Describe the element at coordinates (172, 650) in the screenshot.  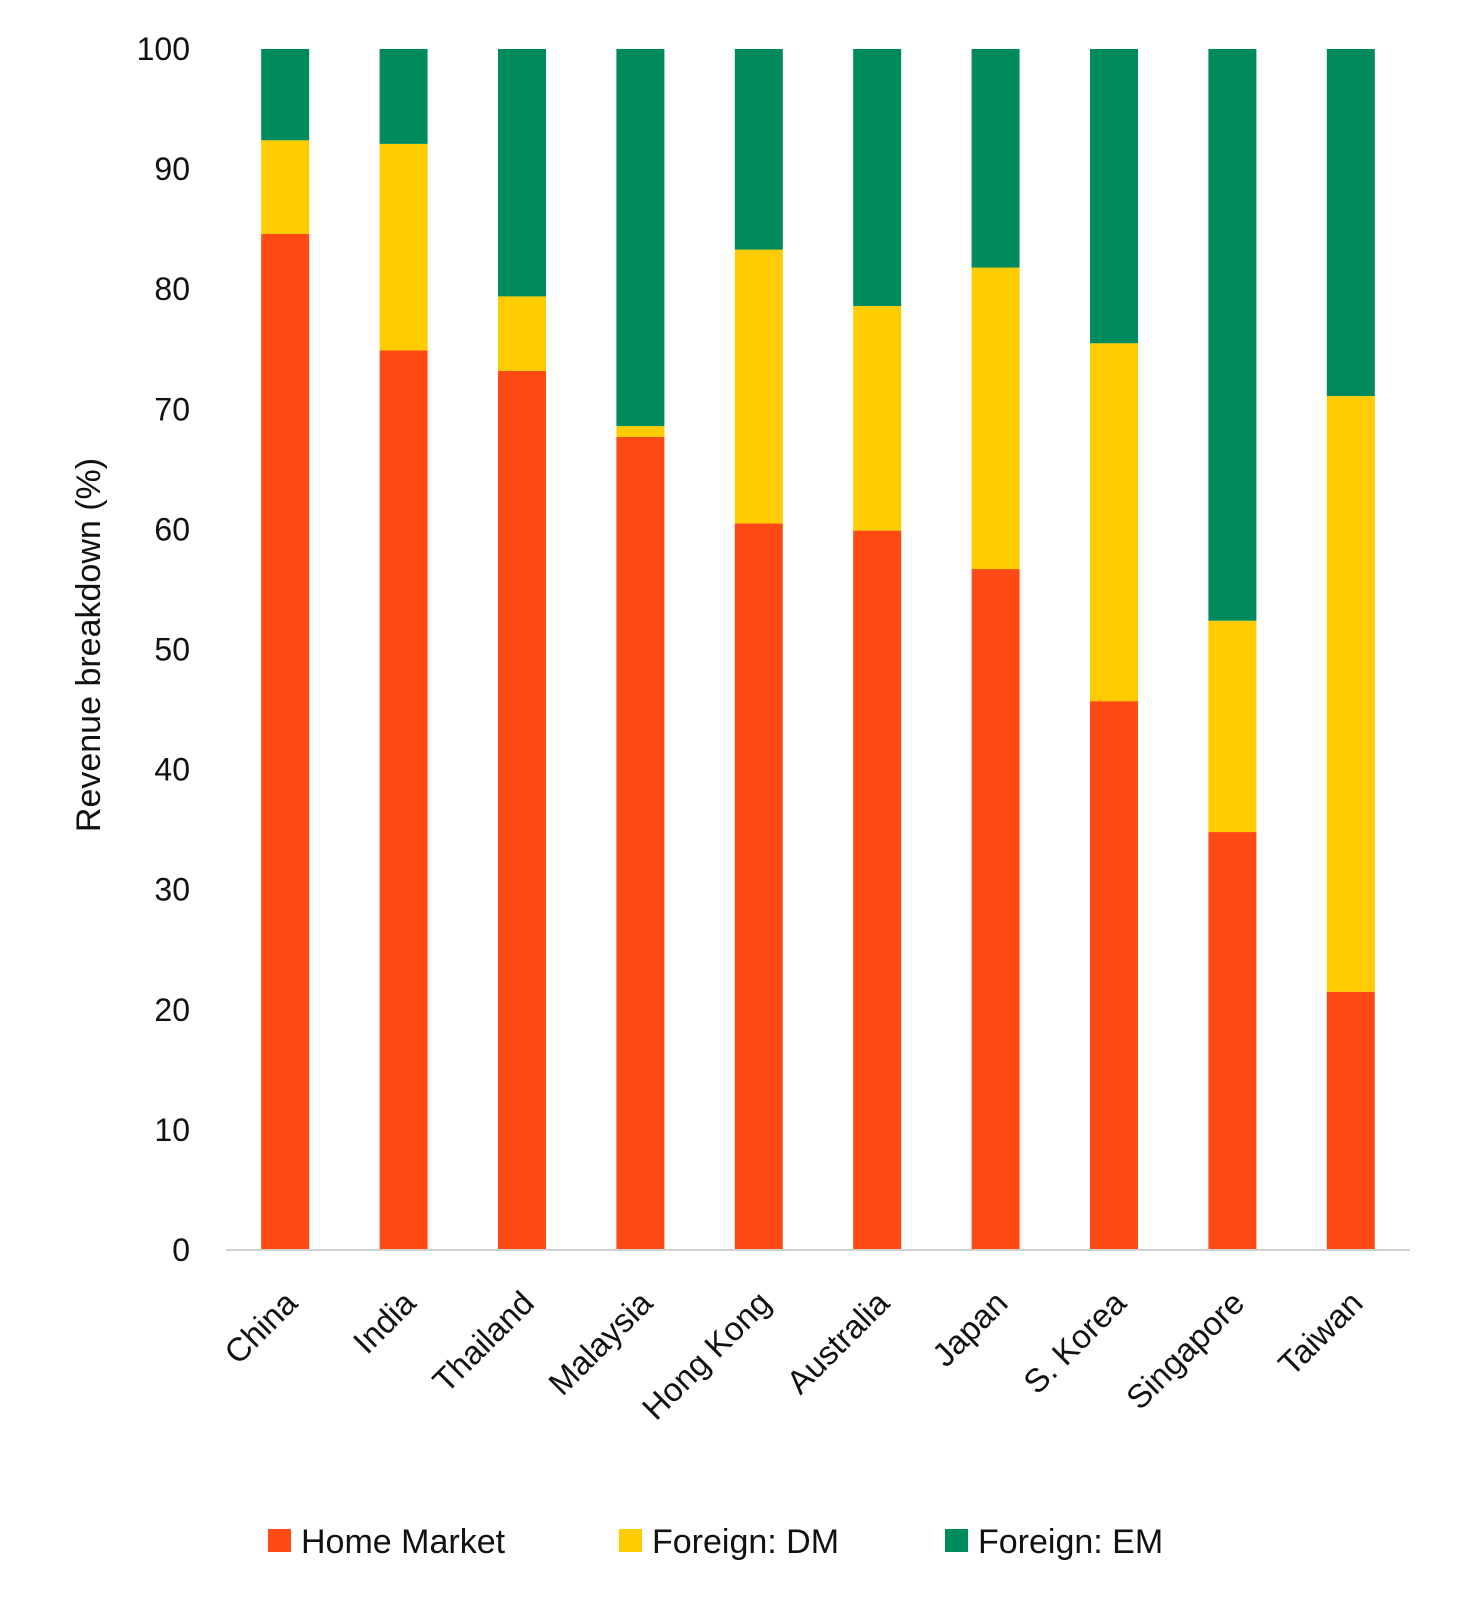
I see `y-tick-label-50: 50` at that location.